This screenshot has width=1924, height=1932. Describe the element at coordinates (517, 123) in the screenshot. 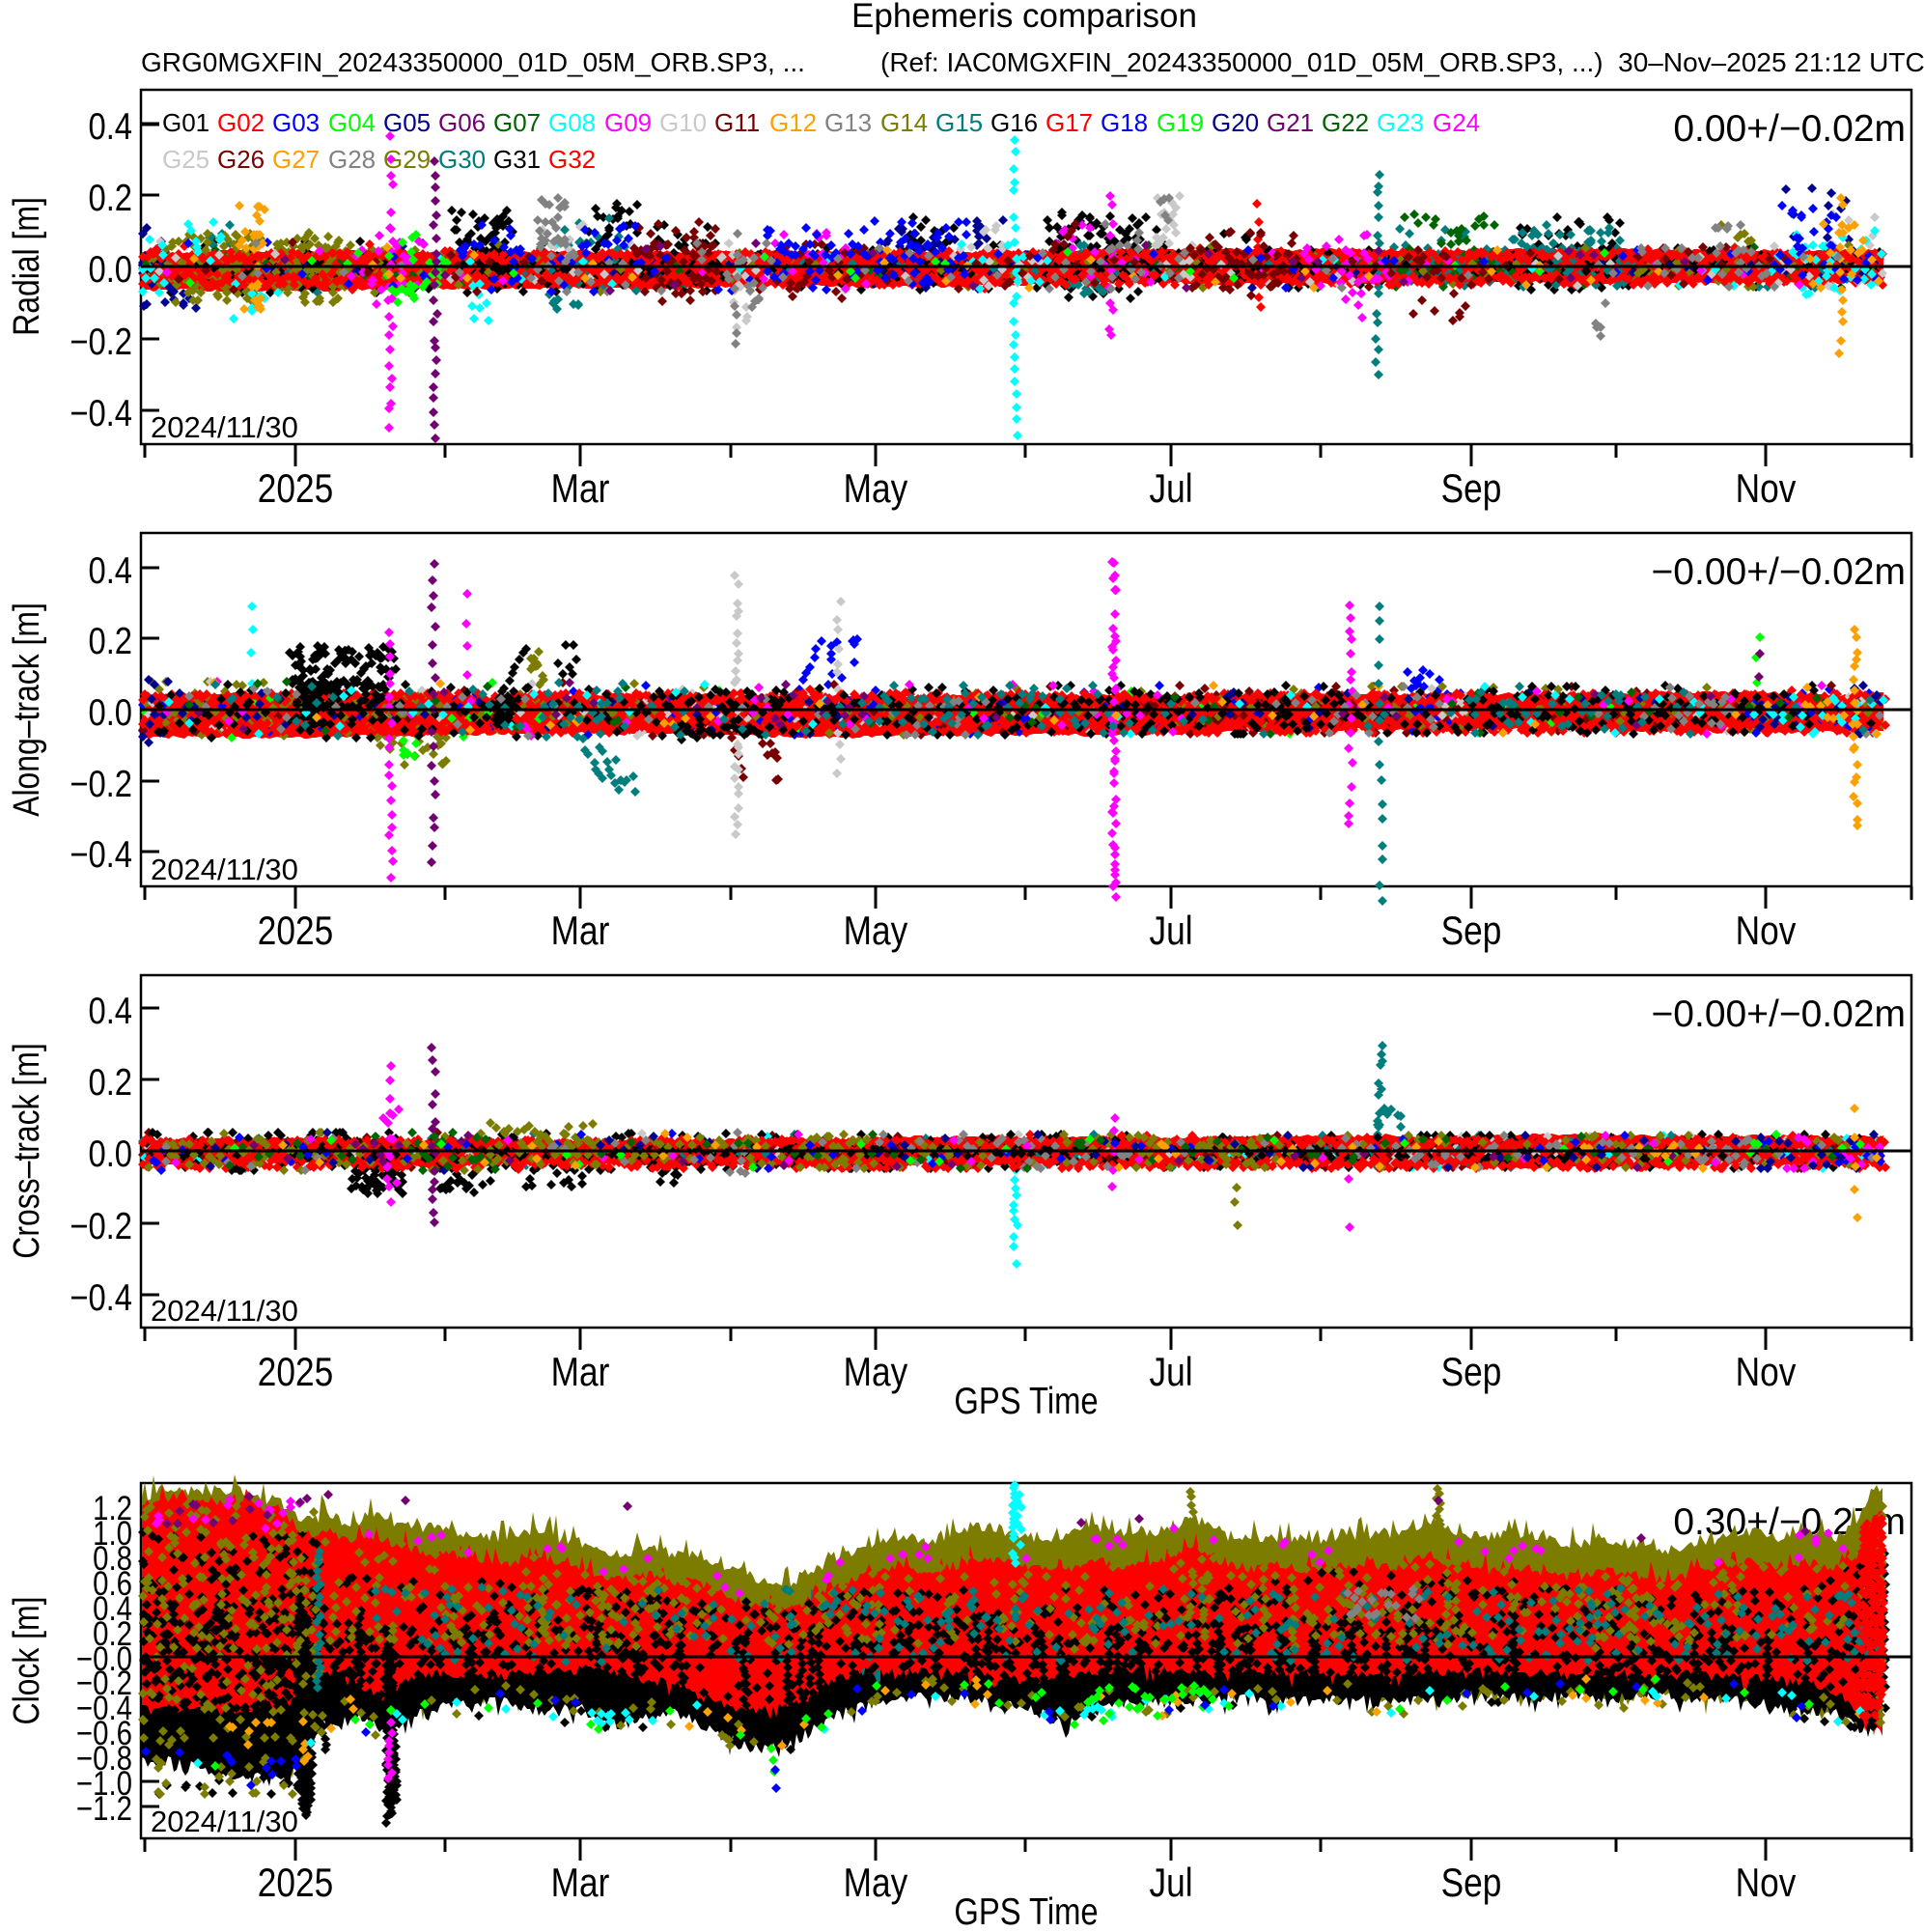

I see `svg-text: G07` at that location.